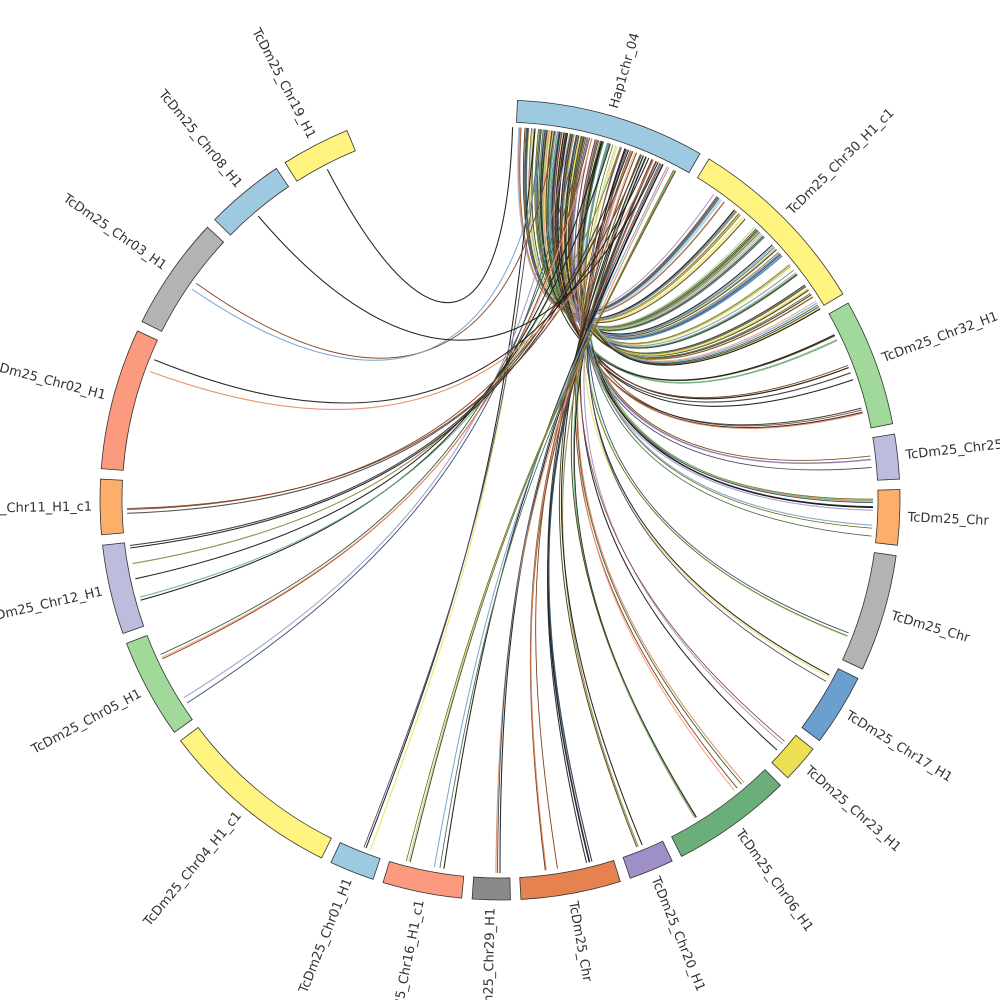 Image resolution: width=1000 pixels, height=1000 pixels. What do you see at coordinates (841, 162) in the screenshot?
I see `segment-label-chr30: TcDm25_Chr30_H1_c1` at bounding box center [841, 162].